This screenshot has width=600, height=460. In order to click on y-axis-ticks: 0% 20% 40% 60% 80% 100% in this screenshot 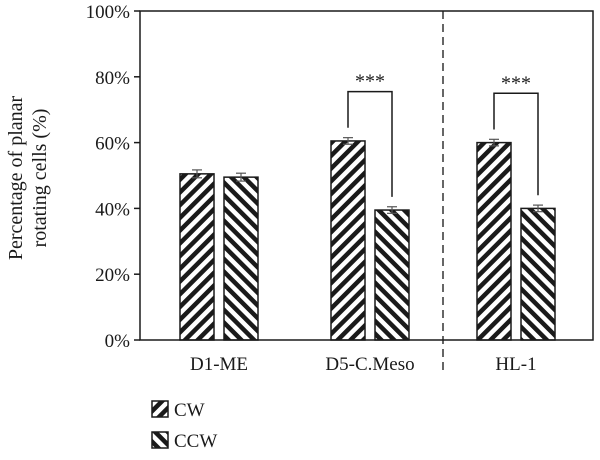, I will do `click(113, 177)`.